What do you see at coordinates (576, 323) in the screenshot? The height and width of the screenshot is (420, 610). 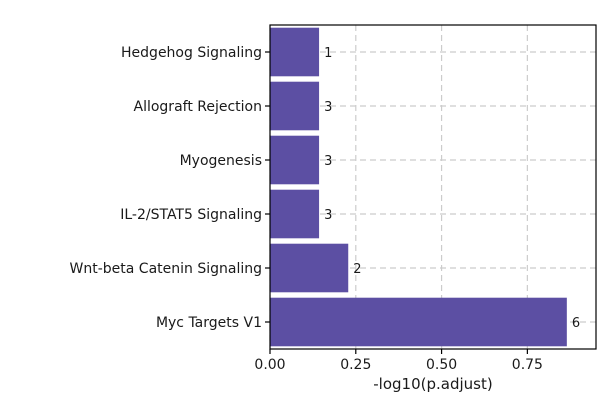 I see `bar-count-label: 6` at bounding box center [576, 323].